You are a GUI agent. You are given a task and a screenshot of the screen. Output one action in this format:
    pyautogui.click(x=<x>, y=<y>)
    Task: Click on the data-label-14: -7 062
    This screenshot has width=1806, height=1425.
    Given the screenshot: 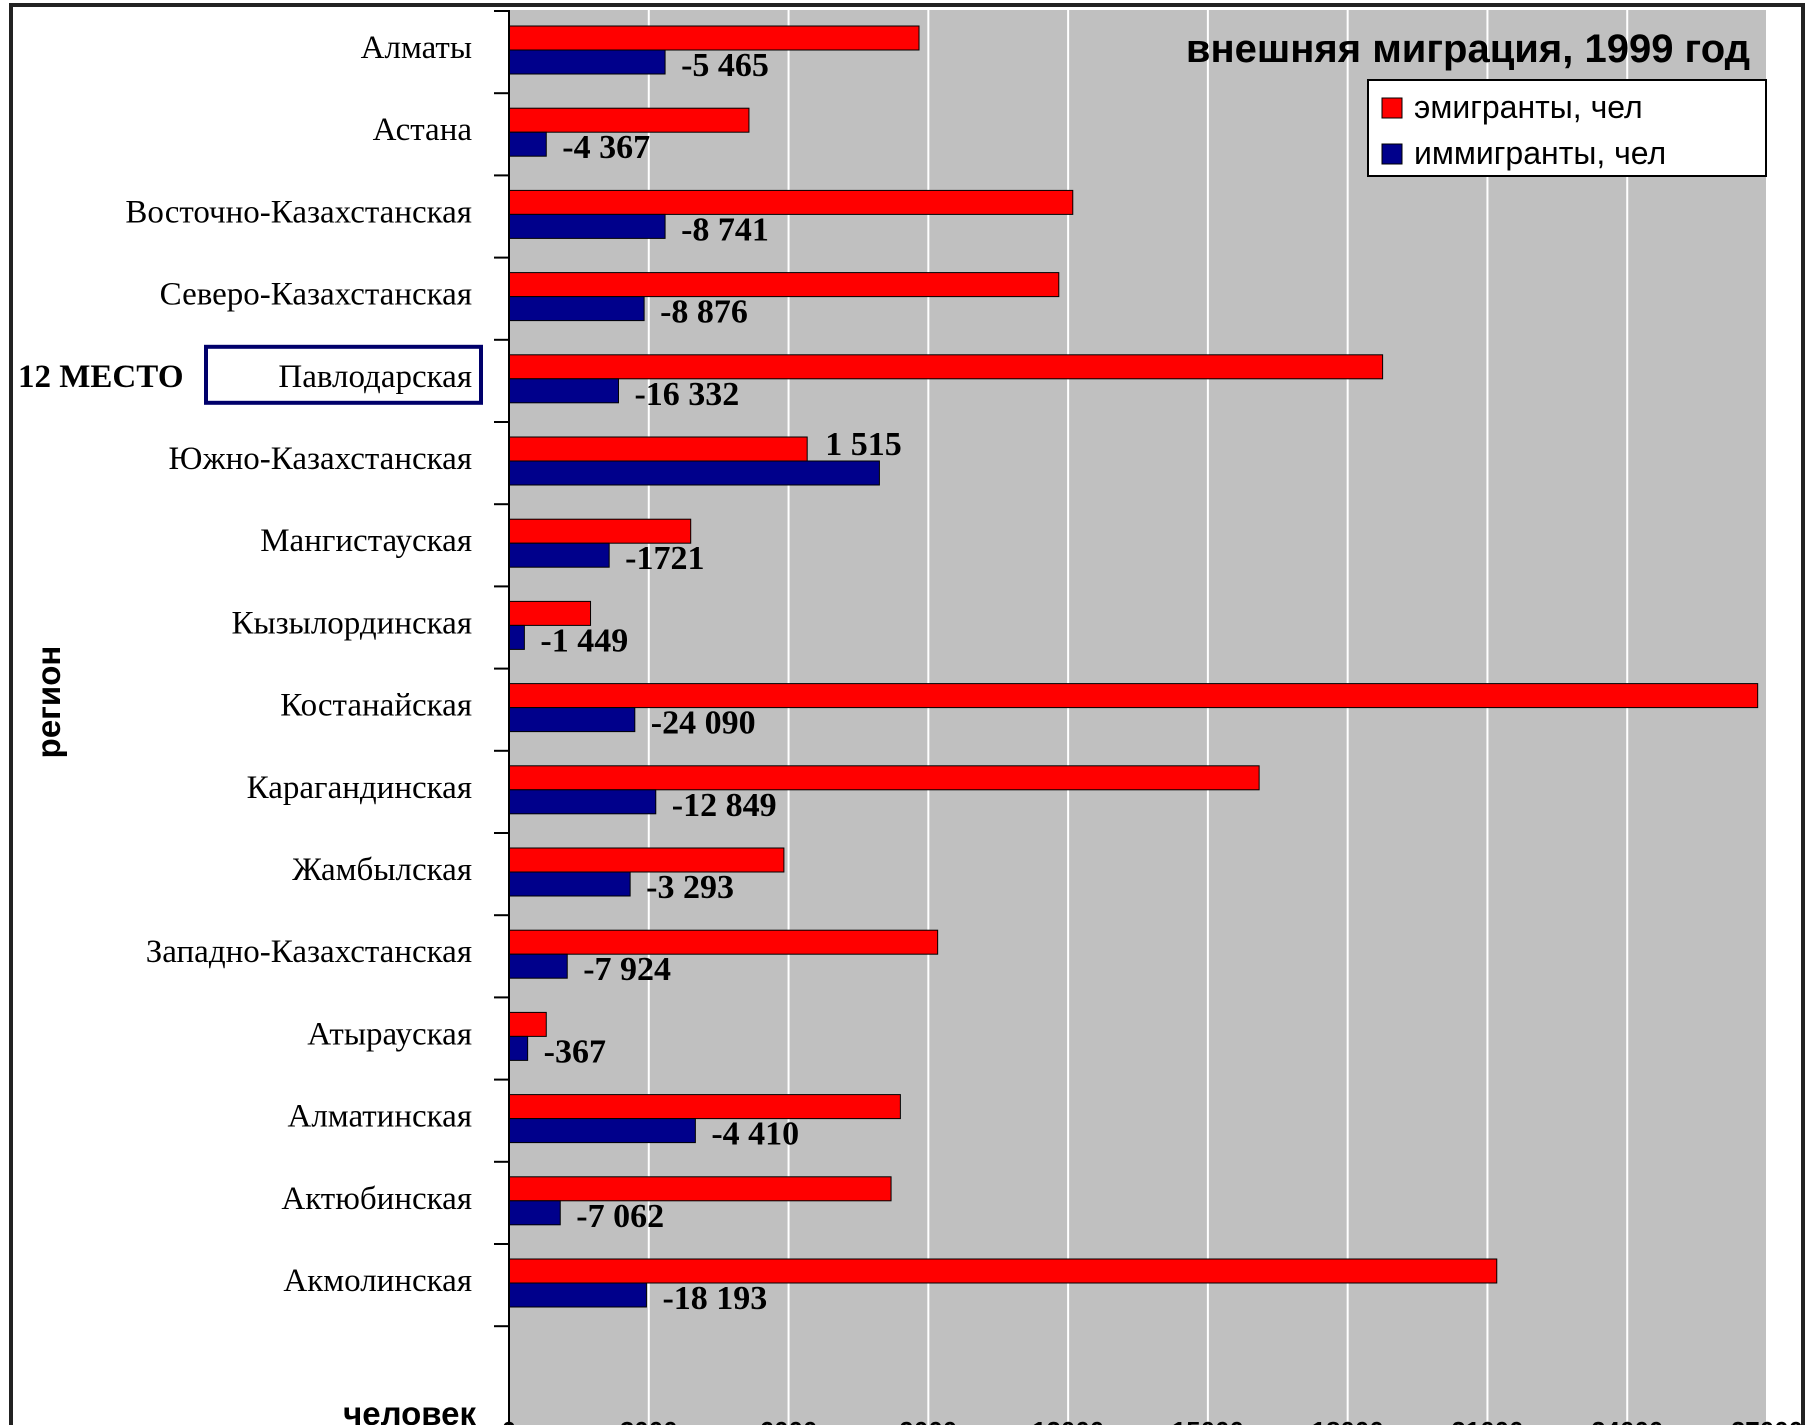 What is the action you would take?
    pyautogui.click(x=620, y=1216)
    